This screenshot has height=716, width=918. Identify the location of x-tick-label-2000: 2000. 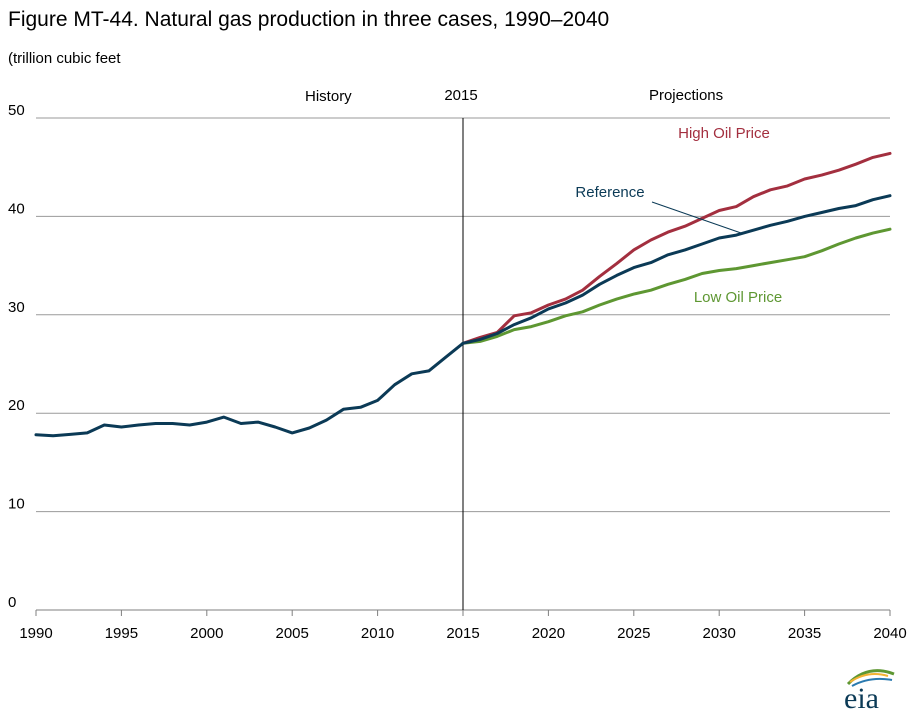
(206, 633).